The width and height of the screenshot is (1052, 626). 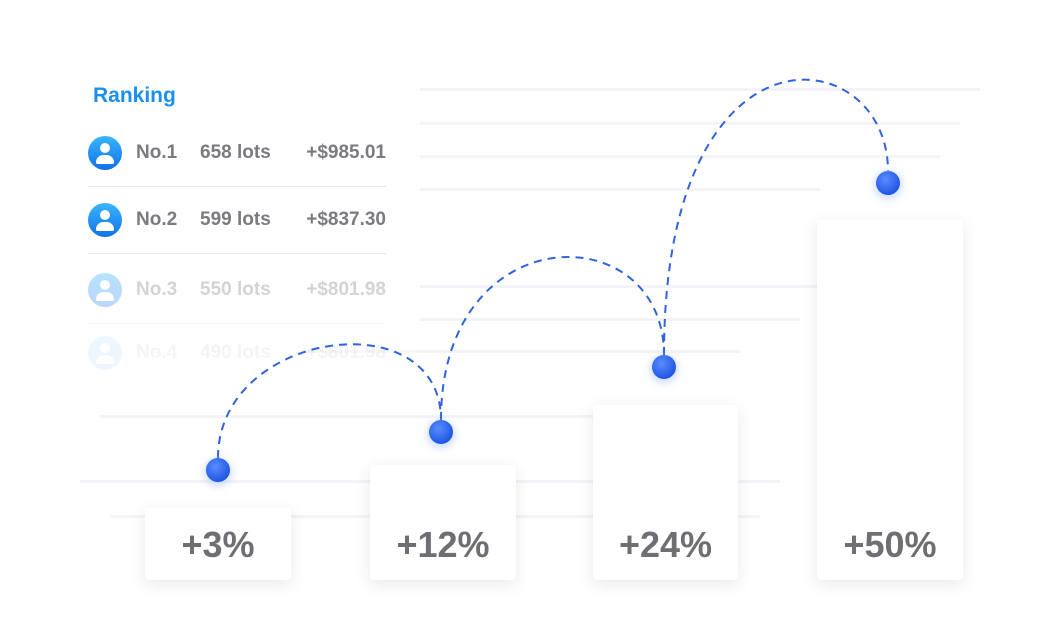 I want to click on profit: +$837.30, so click(x=346, y=219).